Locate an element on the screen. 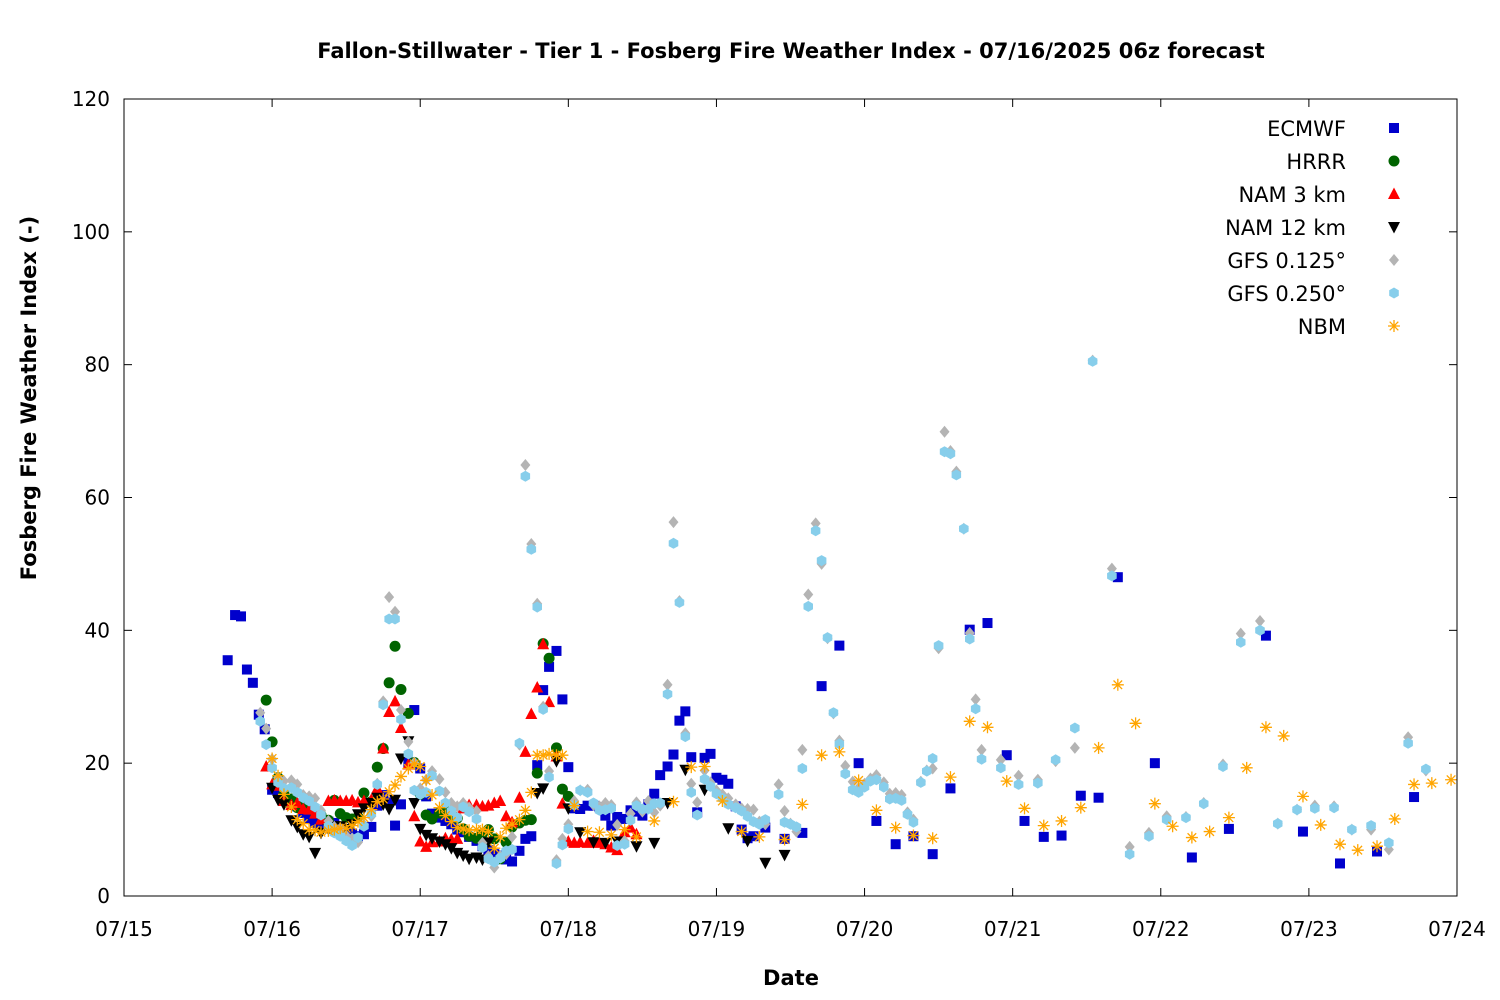  x-tick-label: 07/22 is located at coordinates (1161, 929).